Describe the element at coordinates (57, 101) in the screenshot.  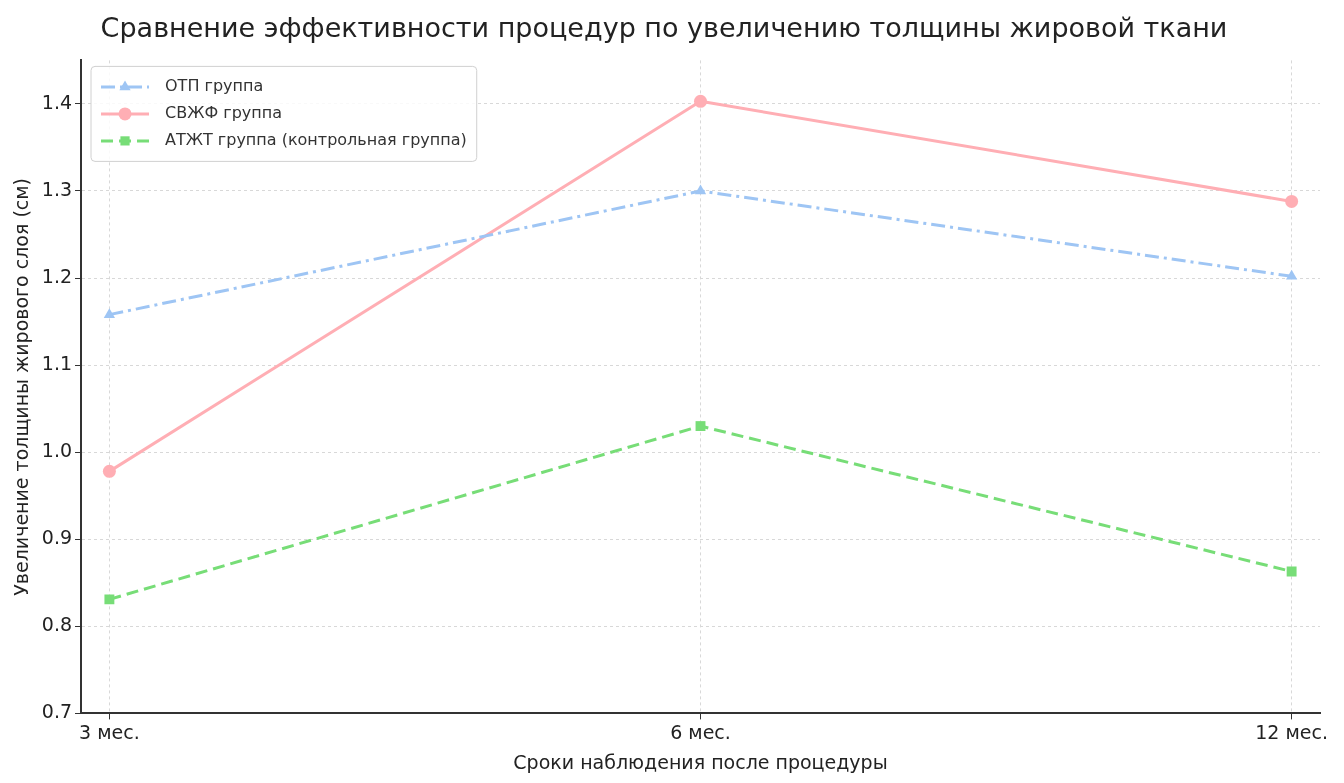
I see `y-tick-label: 1.4` at that location.